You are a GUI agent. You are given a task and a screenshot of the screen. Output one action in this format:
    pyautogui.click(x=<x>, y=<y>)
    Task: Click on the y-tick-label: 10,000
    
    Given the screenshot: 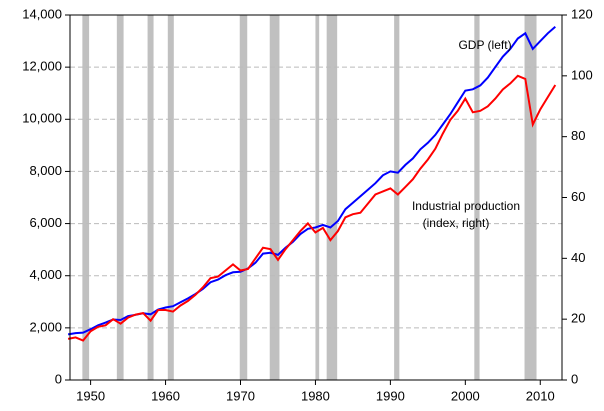 What is the action you would take?
    pyautogui.click(x=42, y=118)
    